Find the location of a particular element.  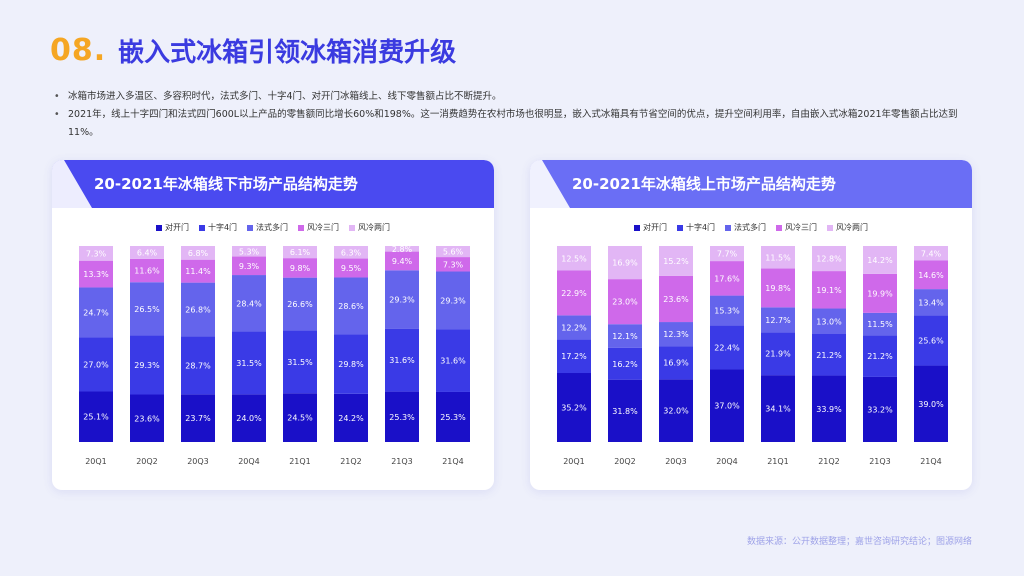

data-label: 31.5% is located at coordinates (300, 362).